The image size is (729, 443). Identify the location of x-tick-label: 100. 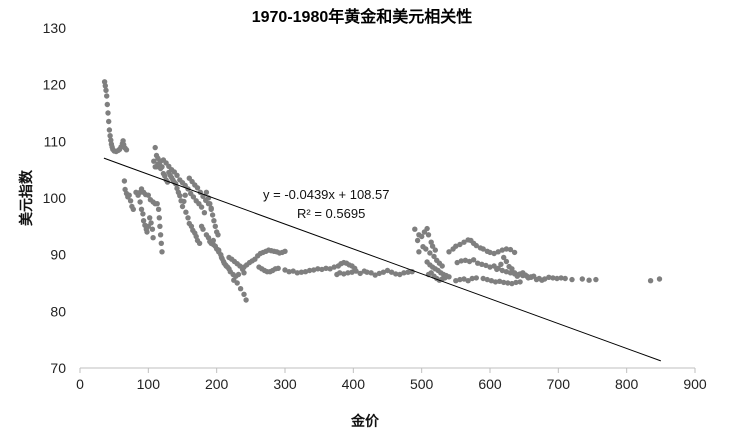
(149, 384).